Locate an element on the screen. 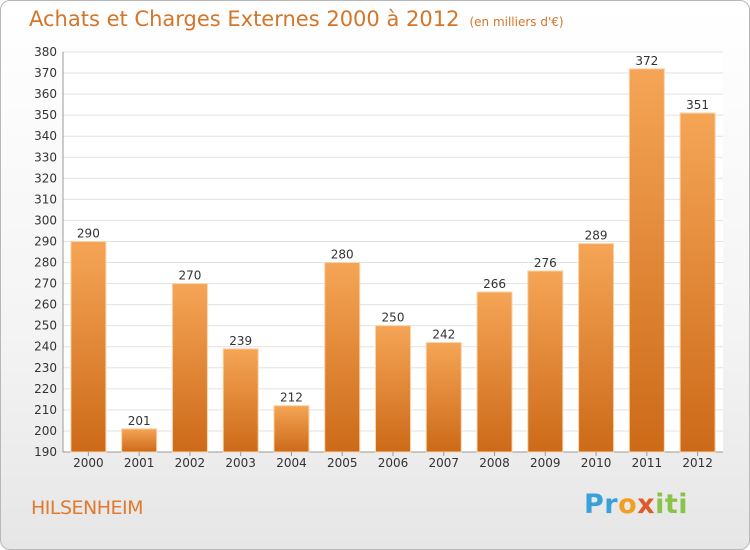 This screenshot has height=550, width=750. y-tick-label: 340 is located at coordinates (45, 136).